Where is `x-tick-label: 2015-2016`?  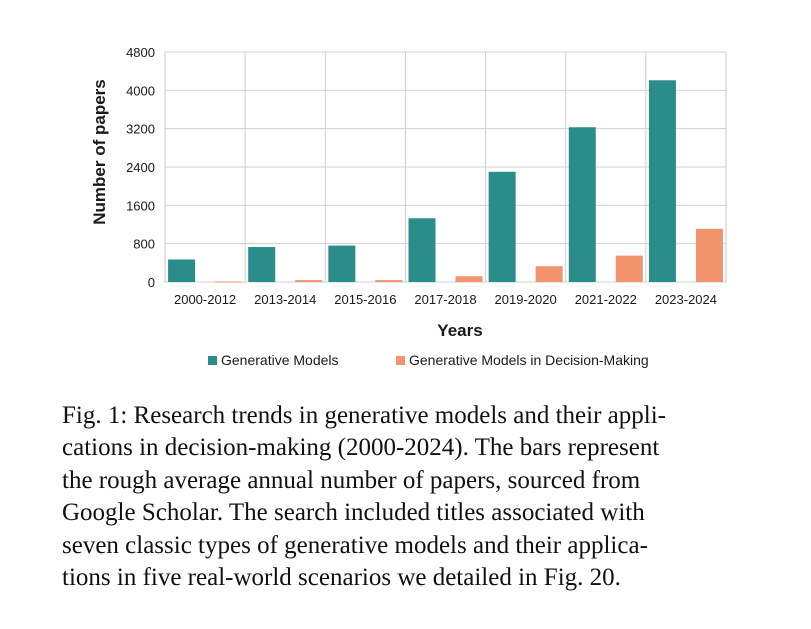
x-tick-label: 2015-2016 is located at coordinates (365, 299).